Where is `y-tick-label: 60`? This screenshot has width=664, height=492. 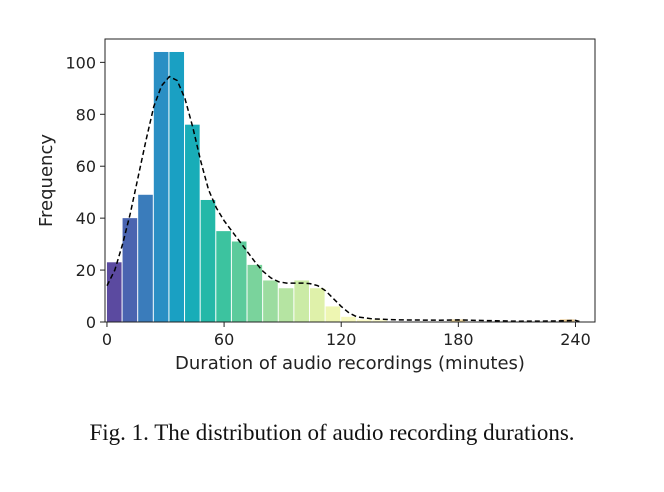 y-tick-label: 60 is located at coordinates (86, 166).